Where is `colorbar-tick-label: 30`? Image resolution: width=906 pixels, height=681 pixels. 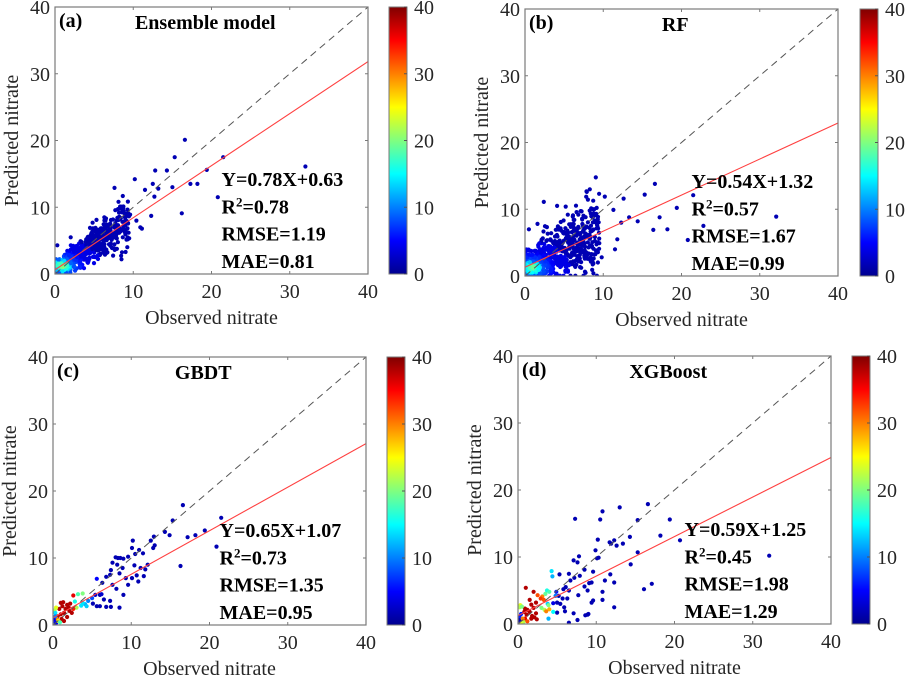
colorbar-tick-label: 30 is located at coordinates (895, 77).